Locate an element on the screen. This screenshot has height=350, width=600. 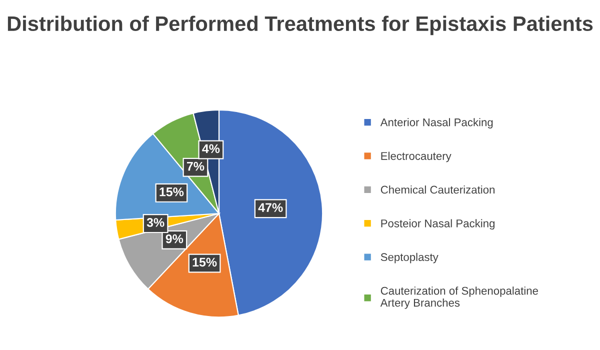
legend-label: Anterior Nasal Packing is located at coordinates (436, 123).